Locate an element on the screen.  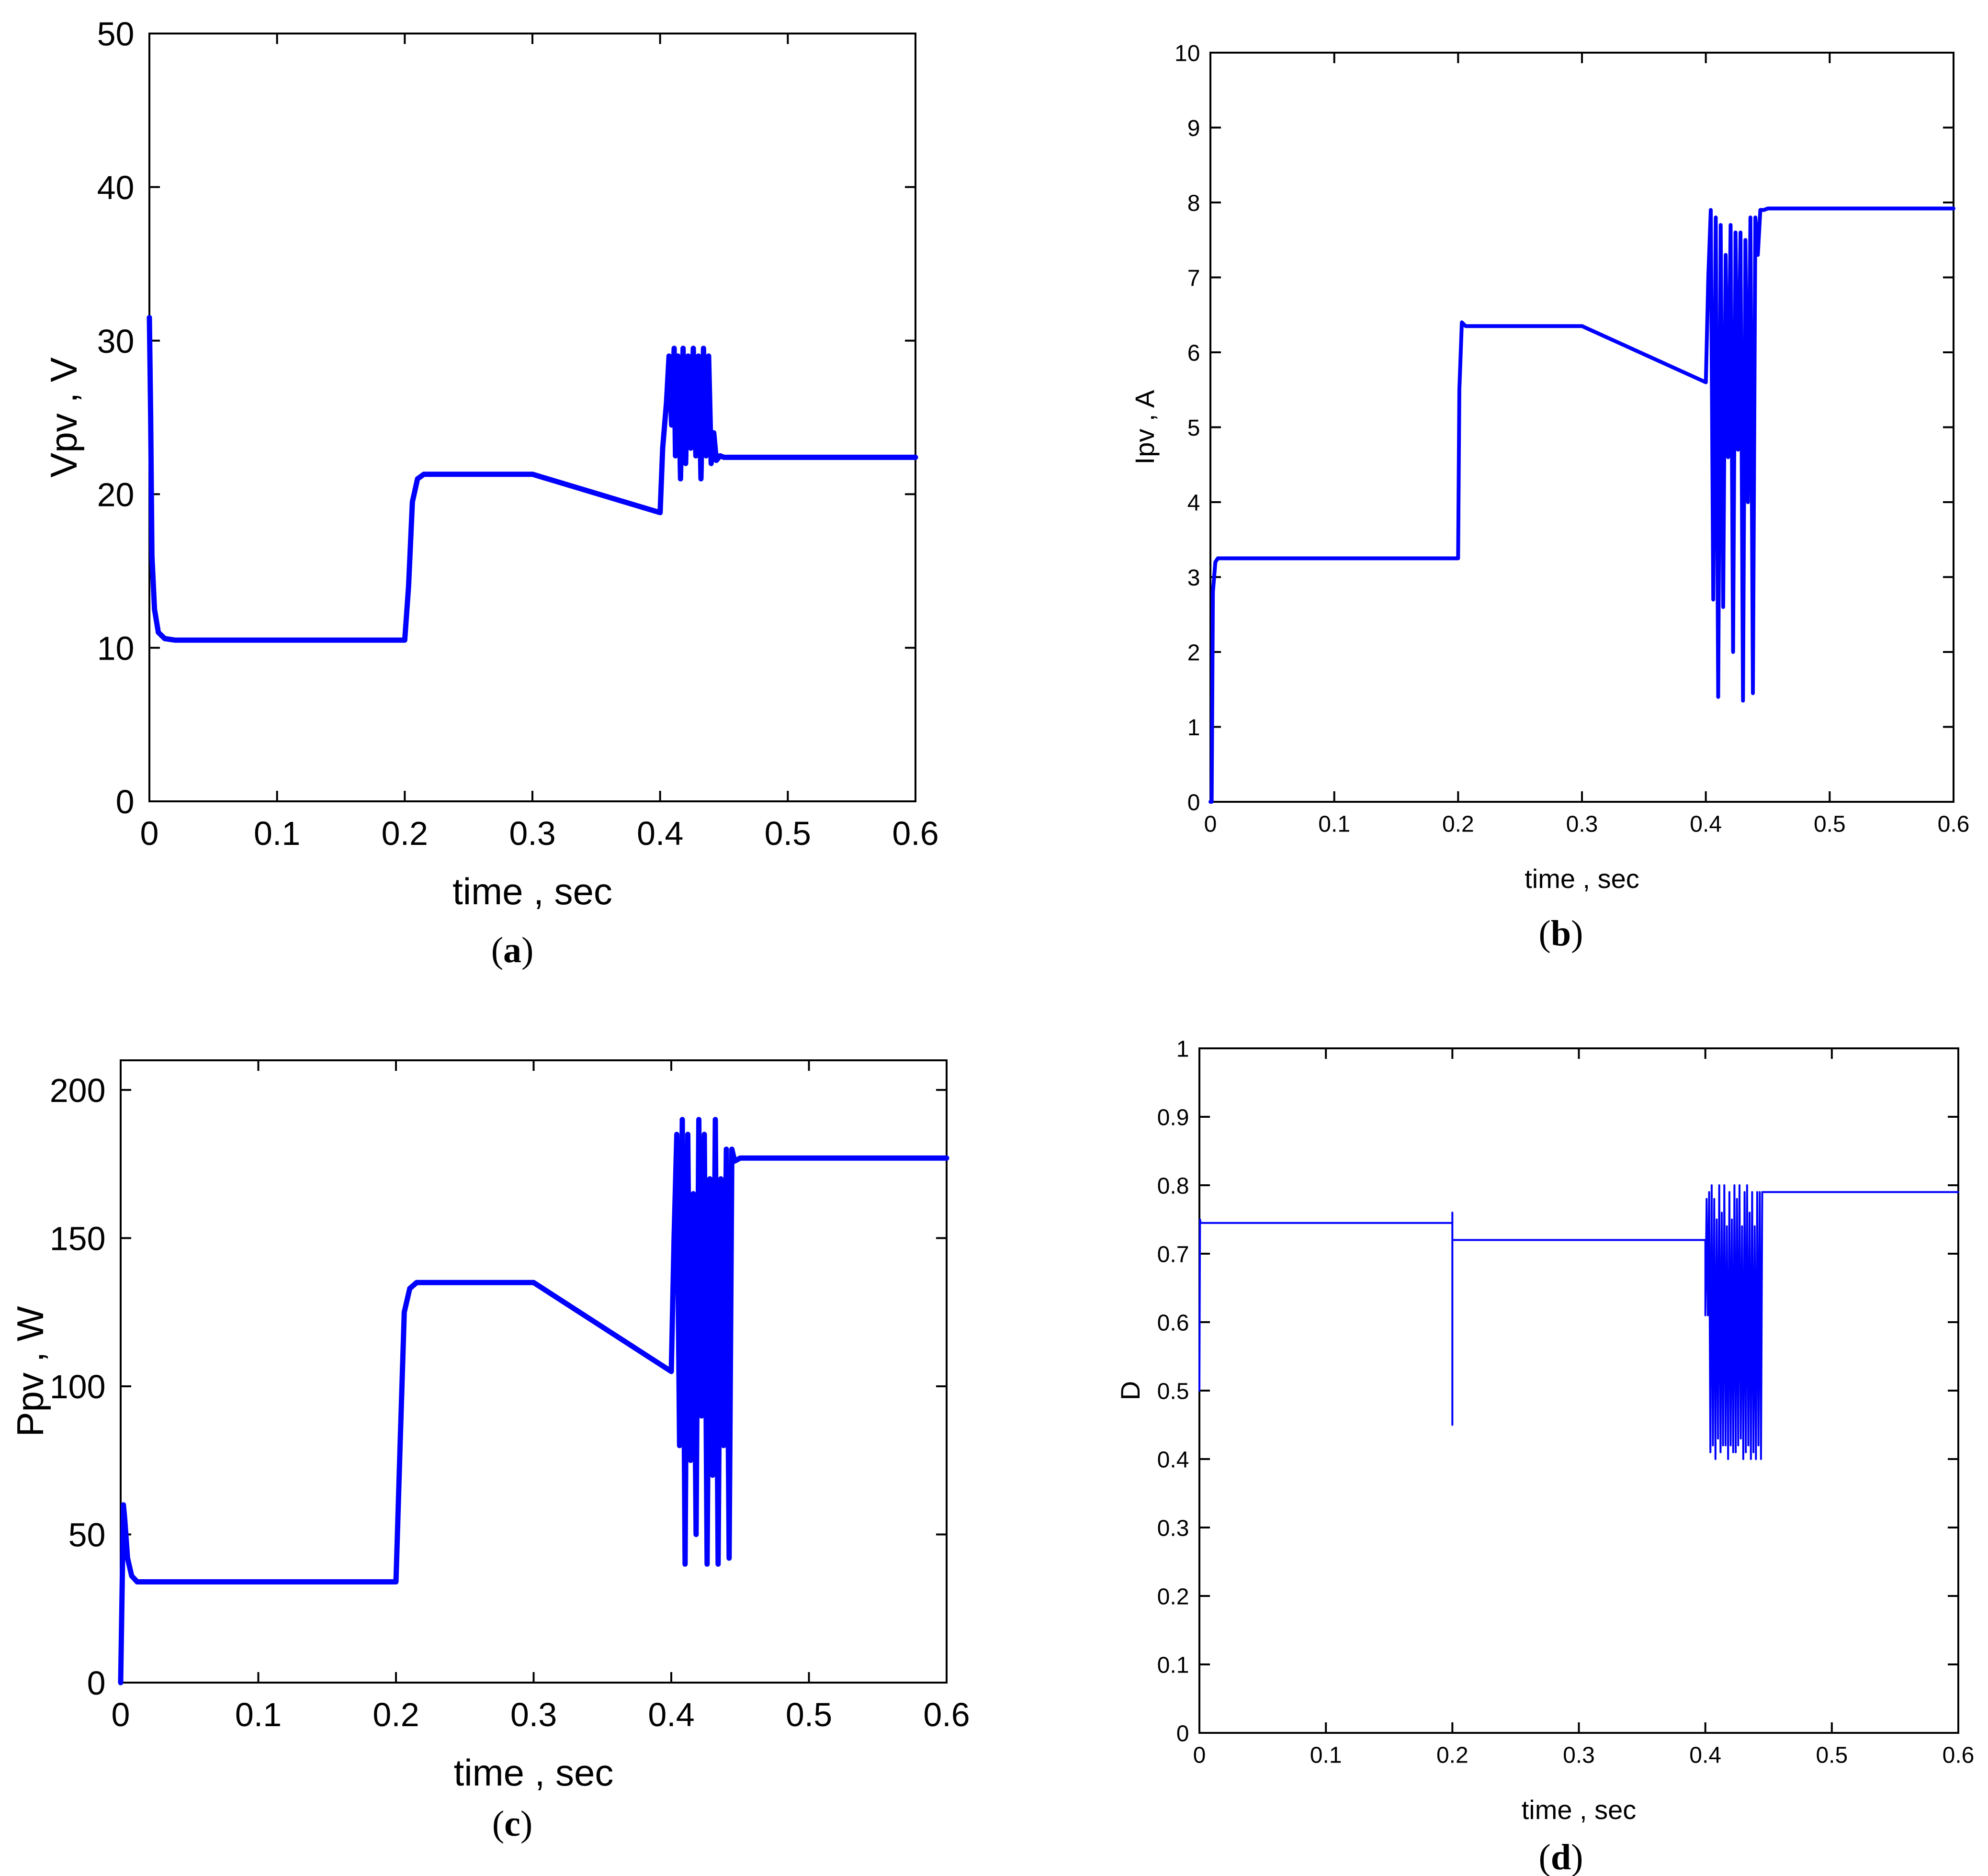
series-line-a is located at coordinates (532, 479).